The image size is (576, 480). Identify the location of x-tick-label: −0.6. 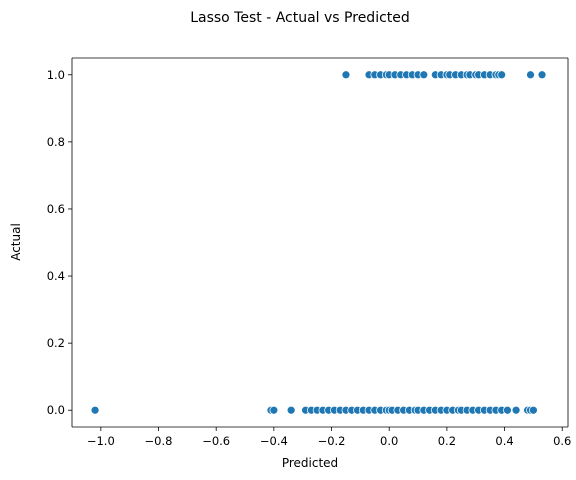
(216, 441).